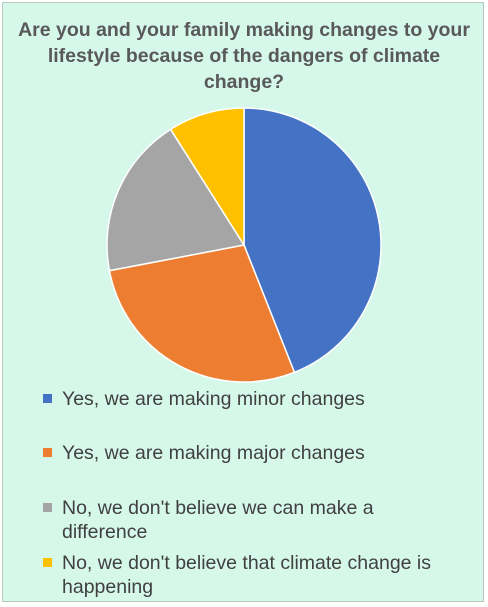  What do you see at coordinates (202, 313) in the screenshot?
I see `pie-slice-major` at bounding box center [202, 313].